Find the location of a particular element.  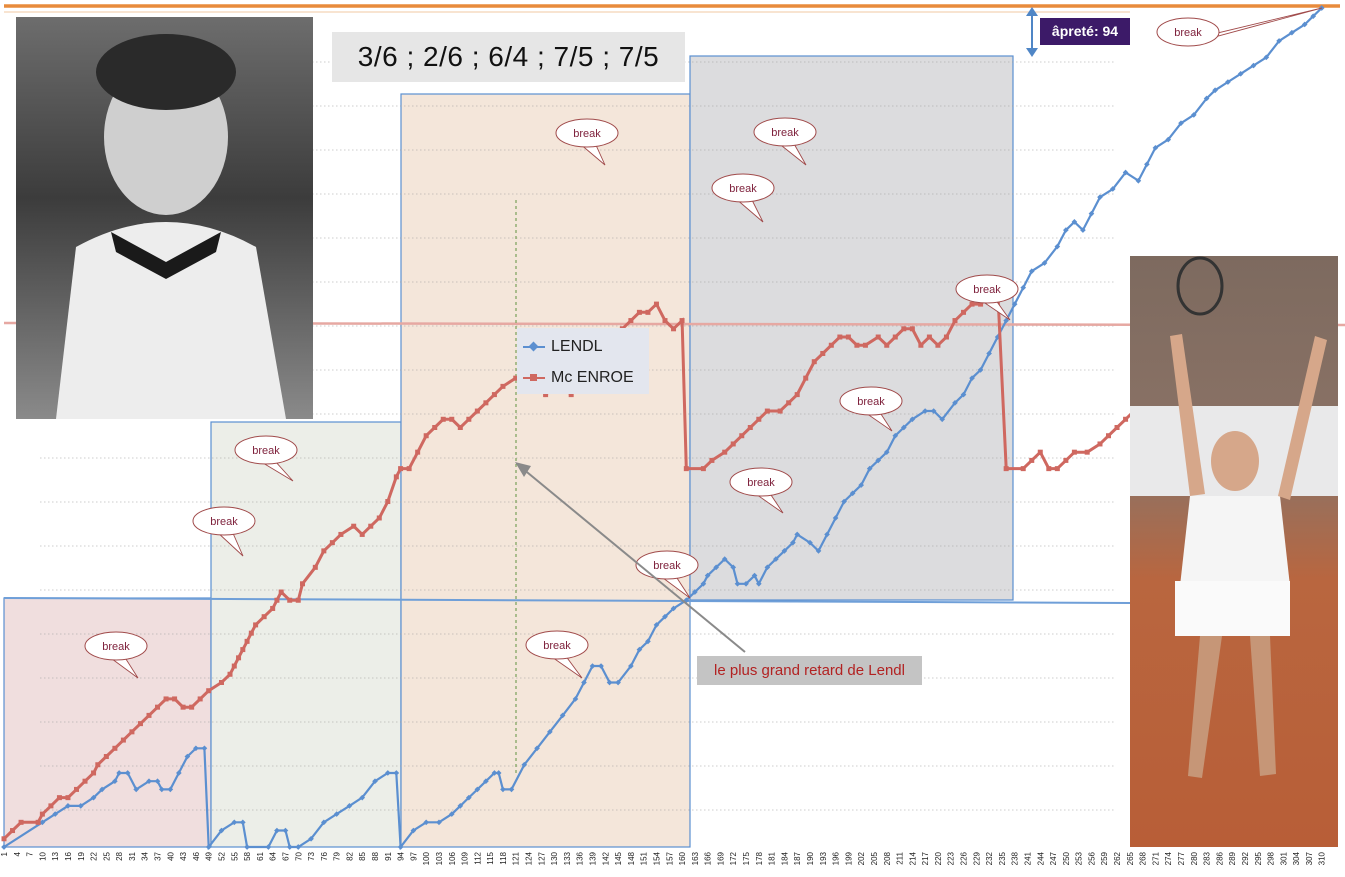

mcenroe-figure is located at coordinates (171, 226).